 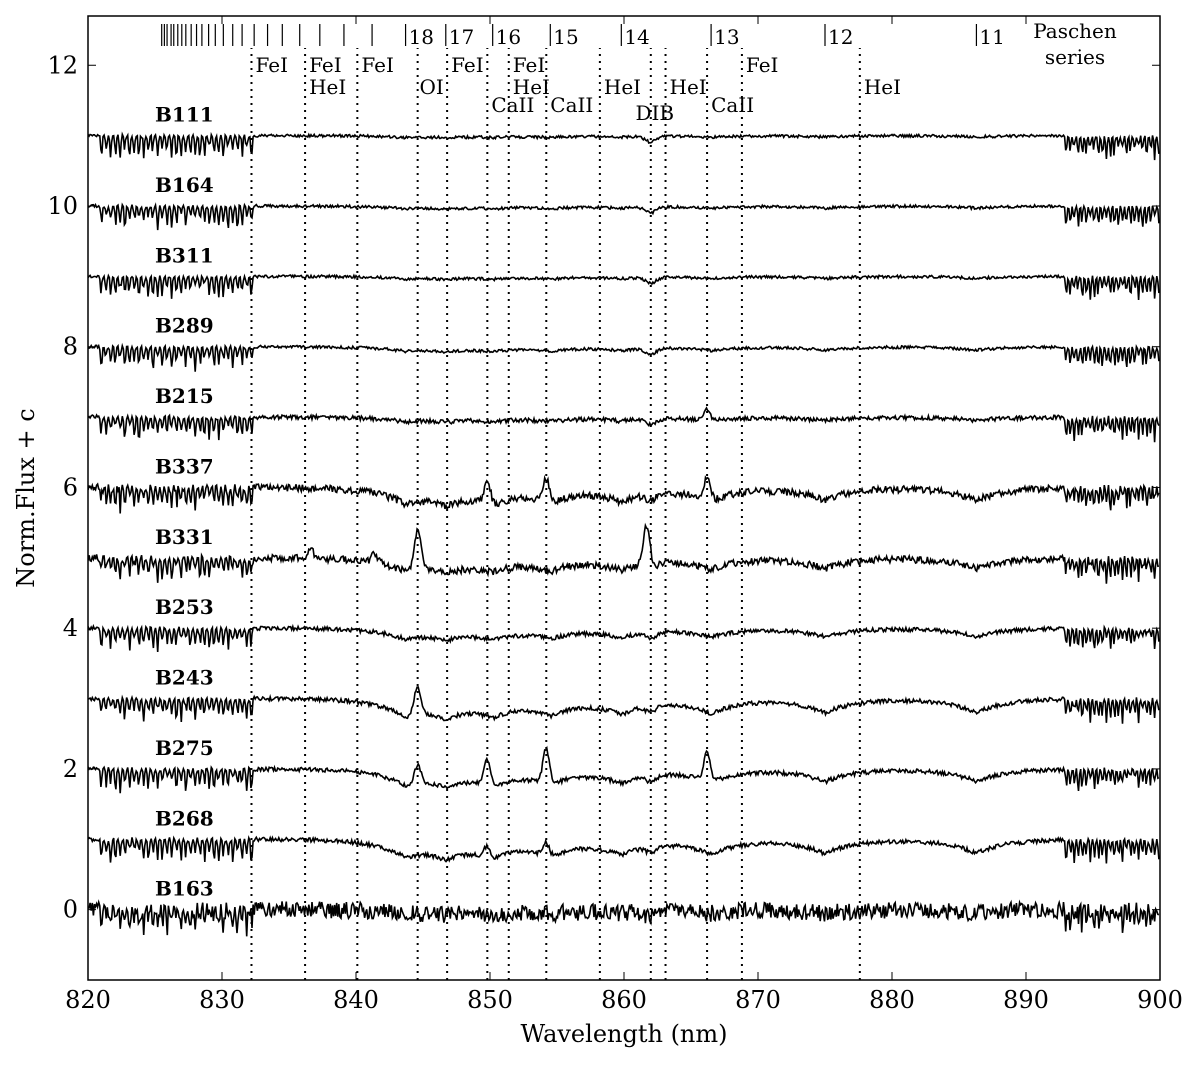 What do you see at coordinates (184, 537) in the screenshot?
I see `star-label: B331` at bounding box center [184, 537].